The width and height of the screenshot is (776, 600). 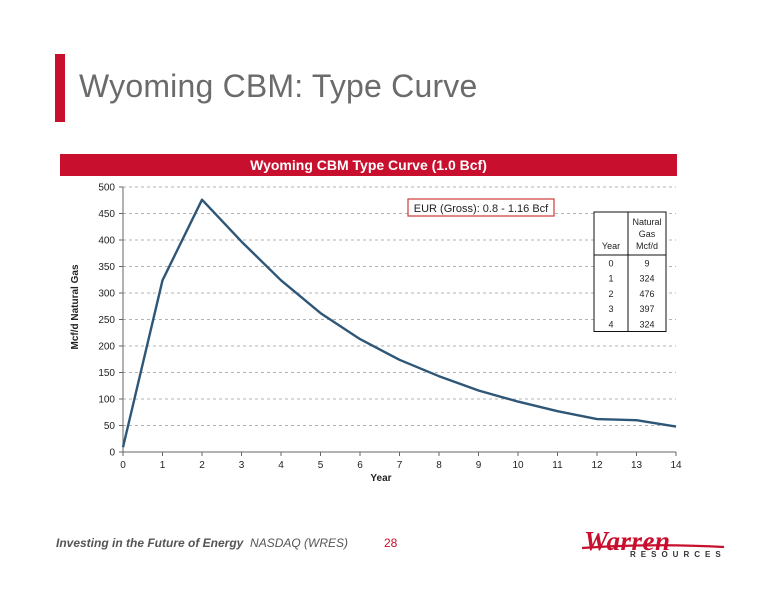 What do you see at coordinates (110, 426) in the screenshot?
I see `y-tick-label: 50` at bounding box center [110, 426].